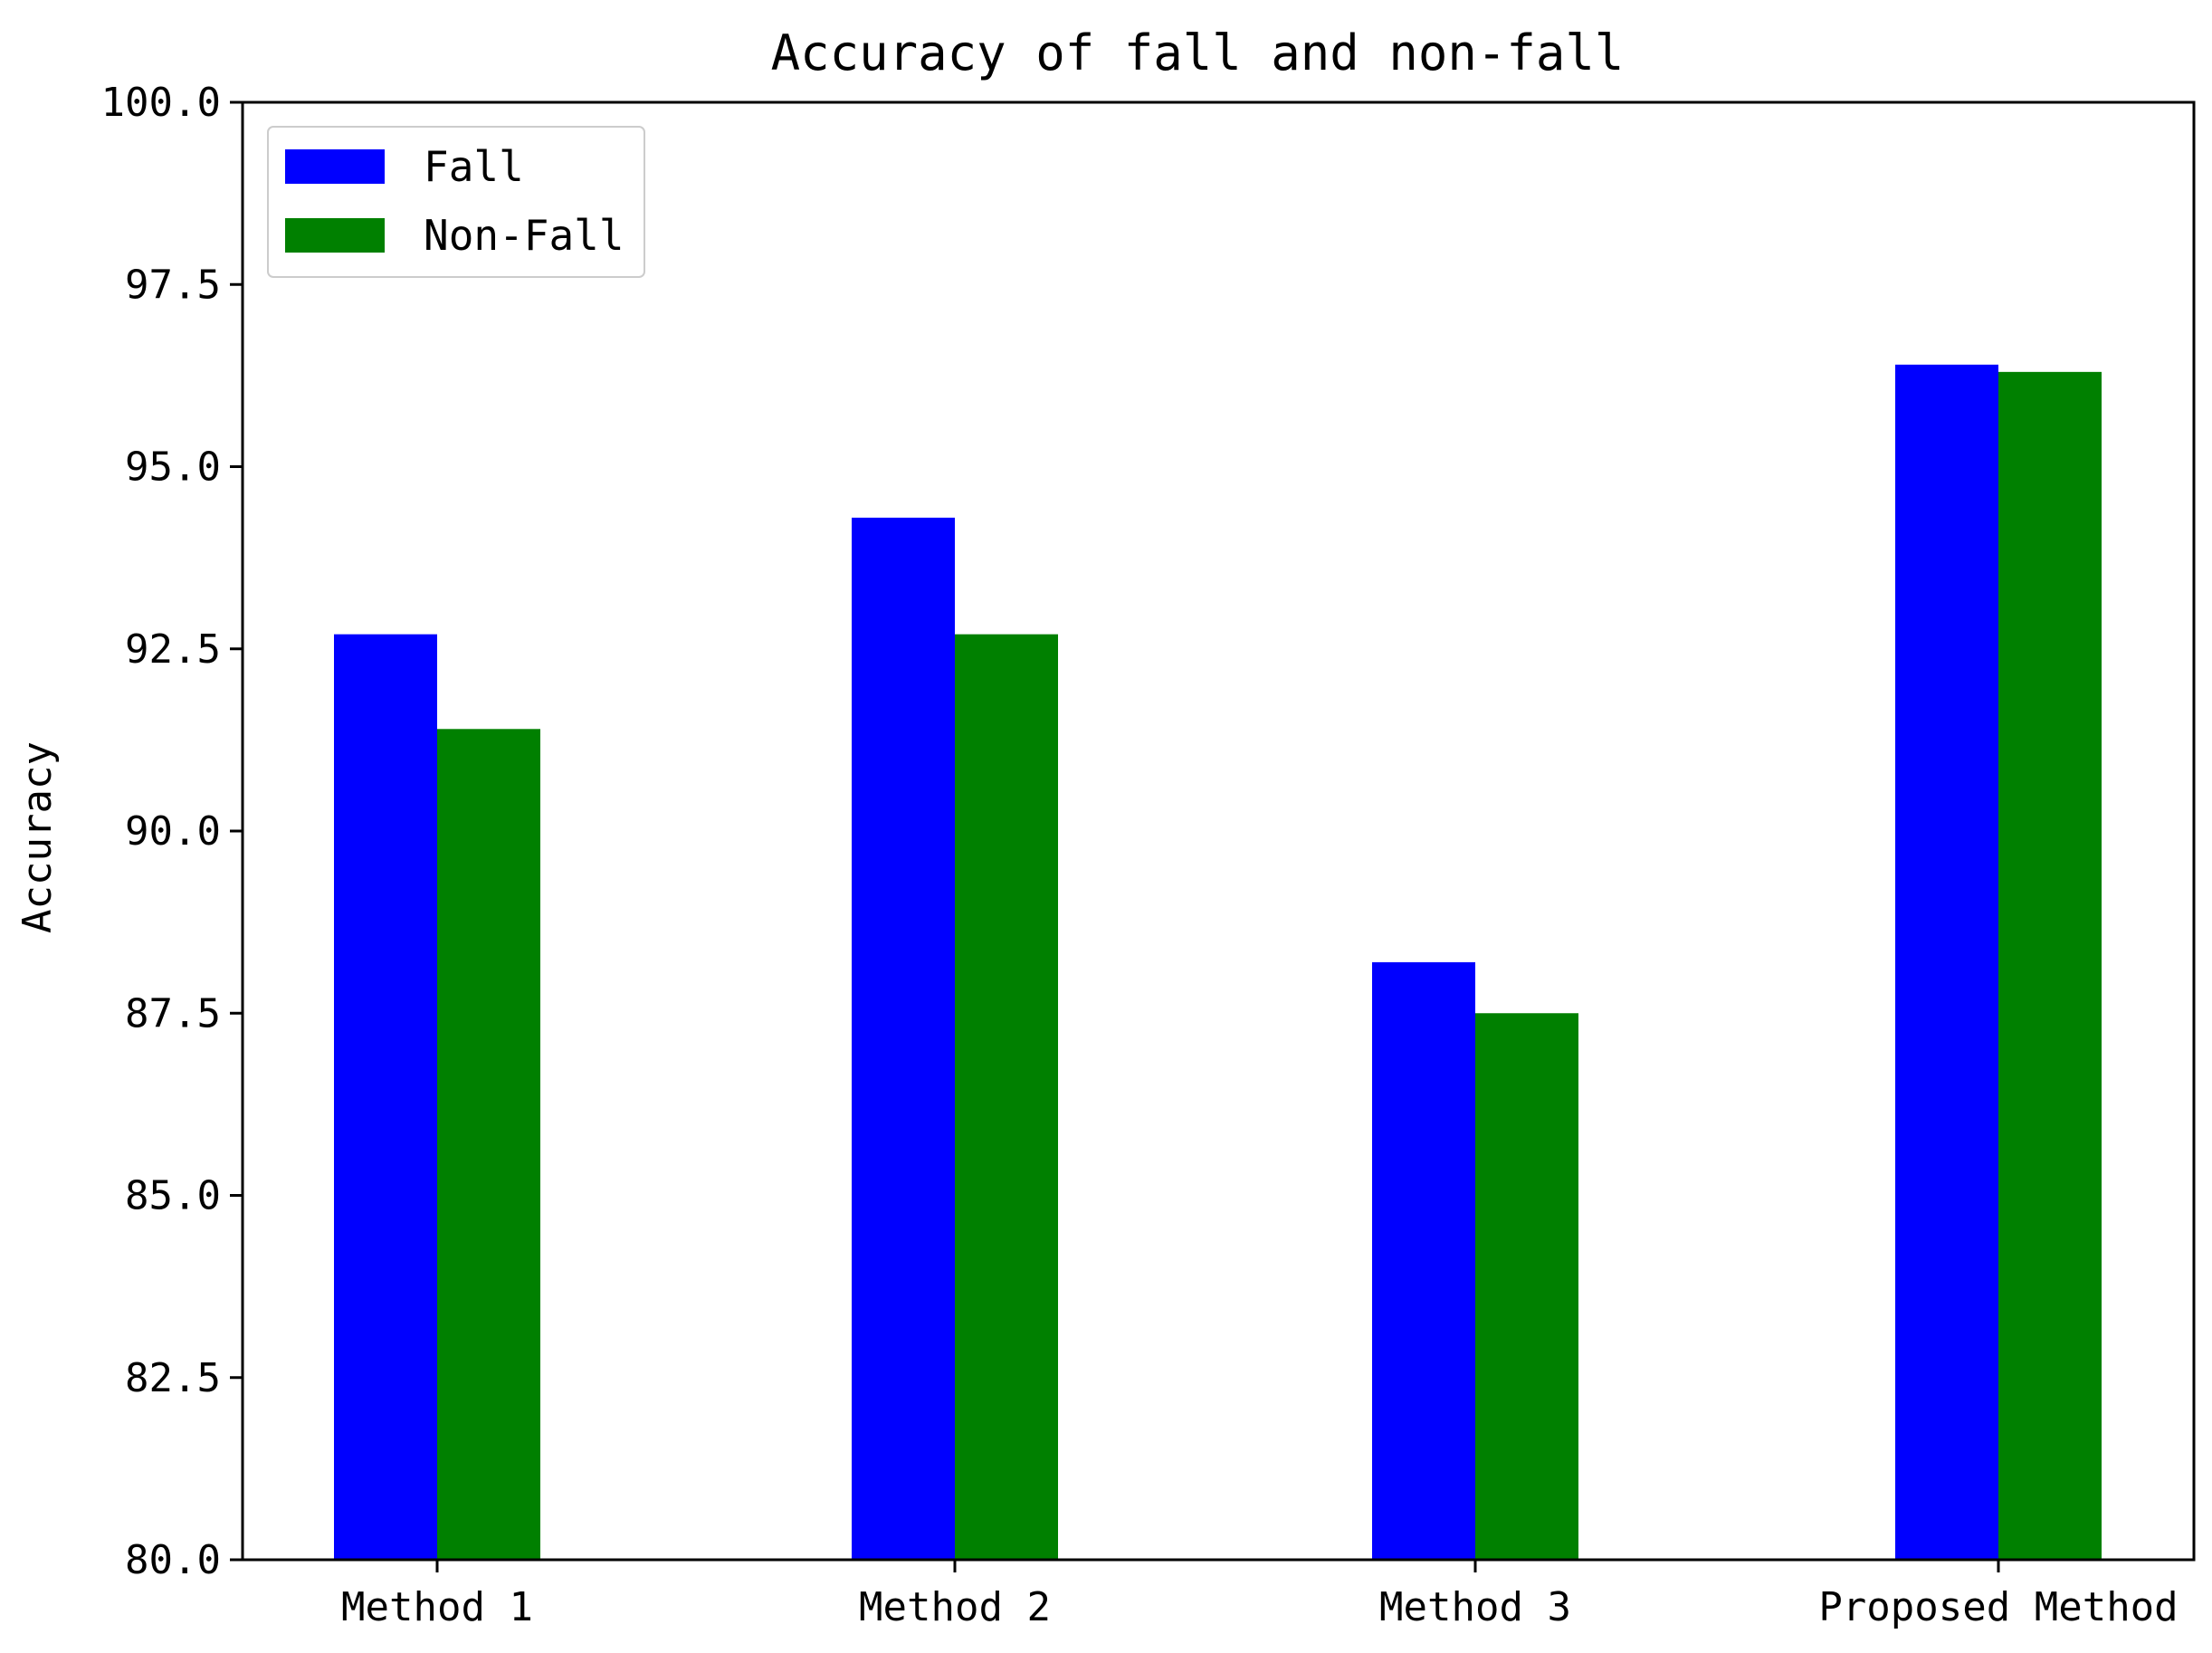 Image resolution: width=2212 pixels, height=1653 pixels. What do you see at coordinates (173, 1378) in the screenshot?
I see `y-tick-label: 82.5` at bounding box center [173, 1378].